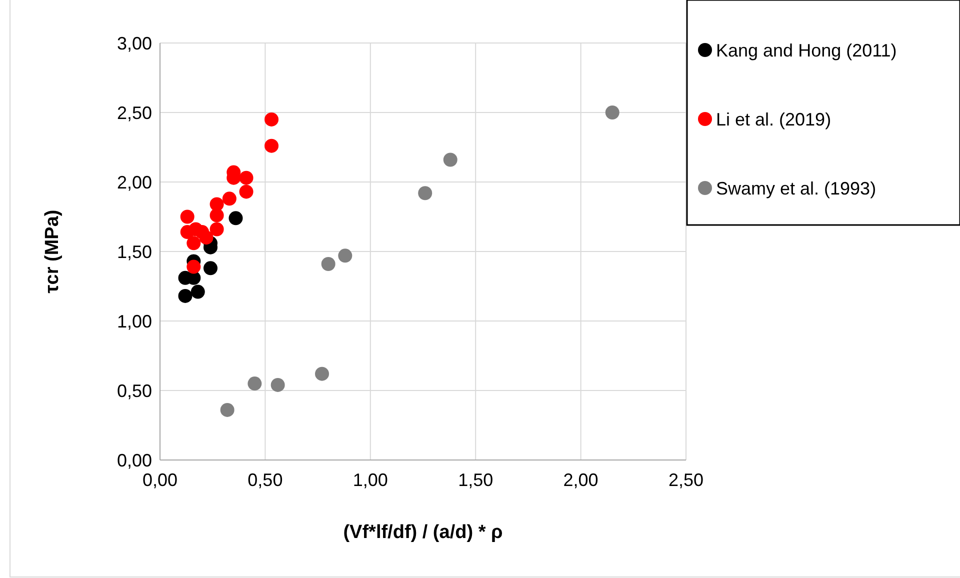 The width and height of the screenshot is (960, 578). What do you see at coordinates (265, 480) in the screenshot?
I see `x-tick-label: 0,50` at bounding box center [265, 480].